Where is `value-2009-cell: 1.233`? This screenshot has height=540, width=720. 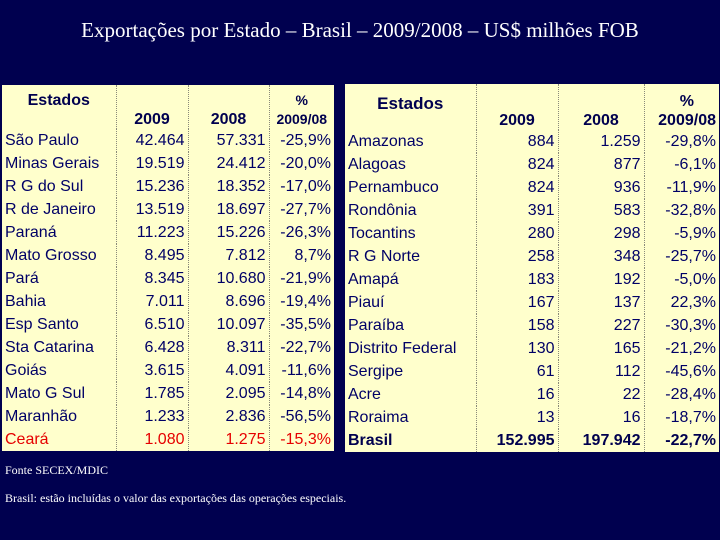
value-2009-cell: 1.233 is located at coordinates (151, 416).